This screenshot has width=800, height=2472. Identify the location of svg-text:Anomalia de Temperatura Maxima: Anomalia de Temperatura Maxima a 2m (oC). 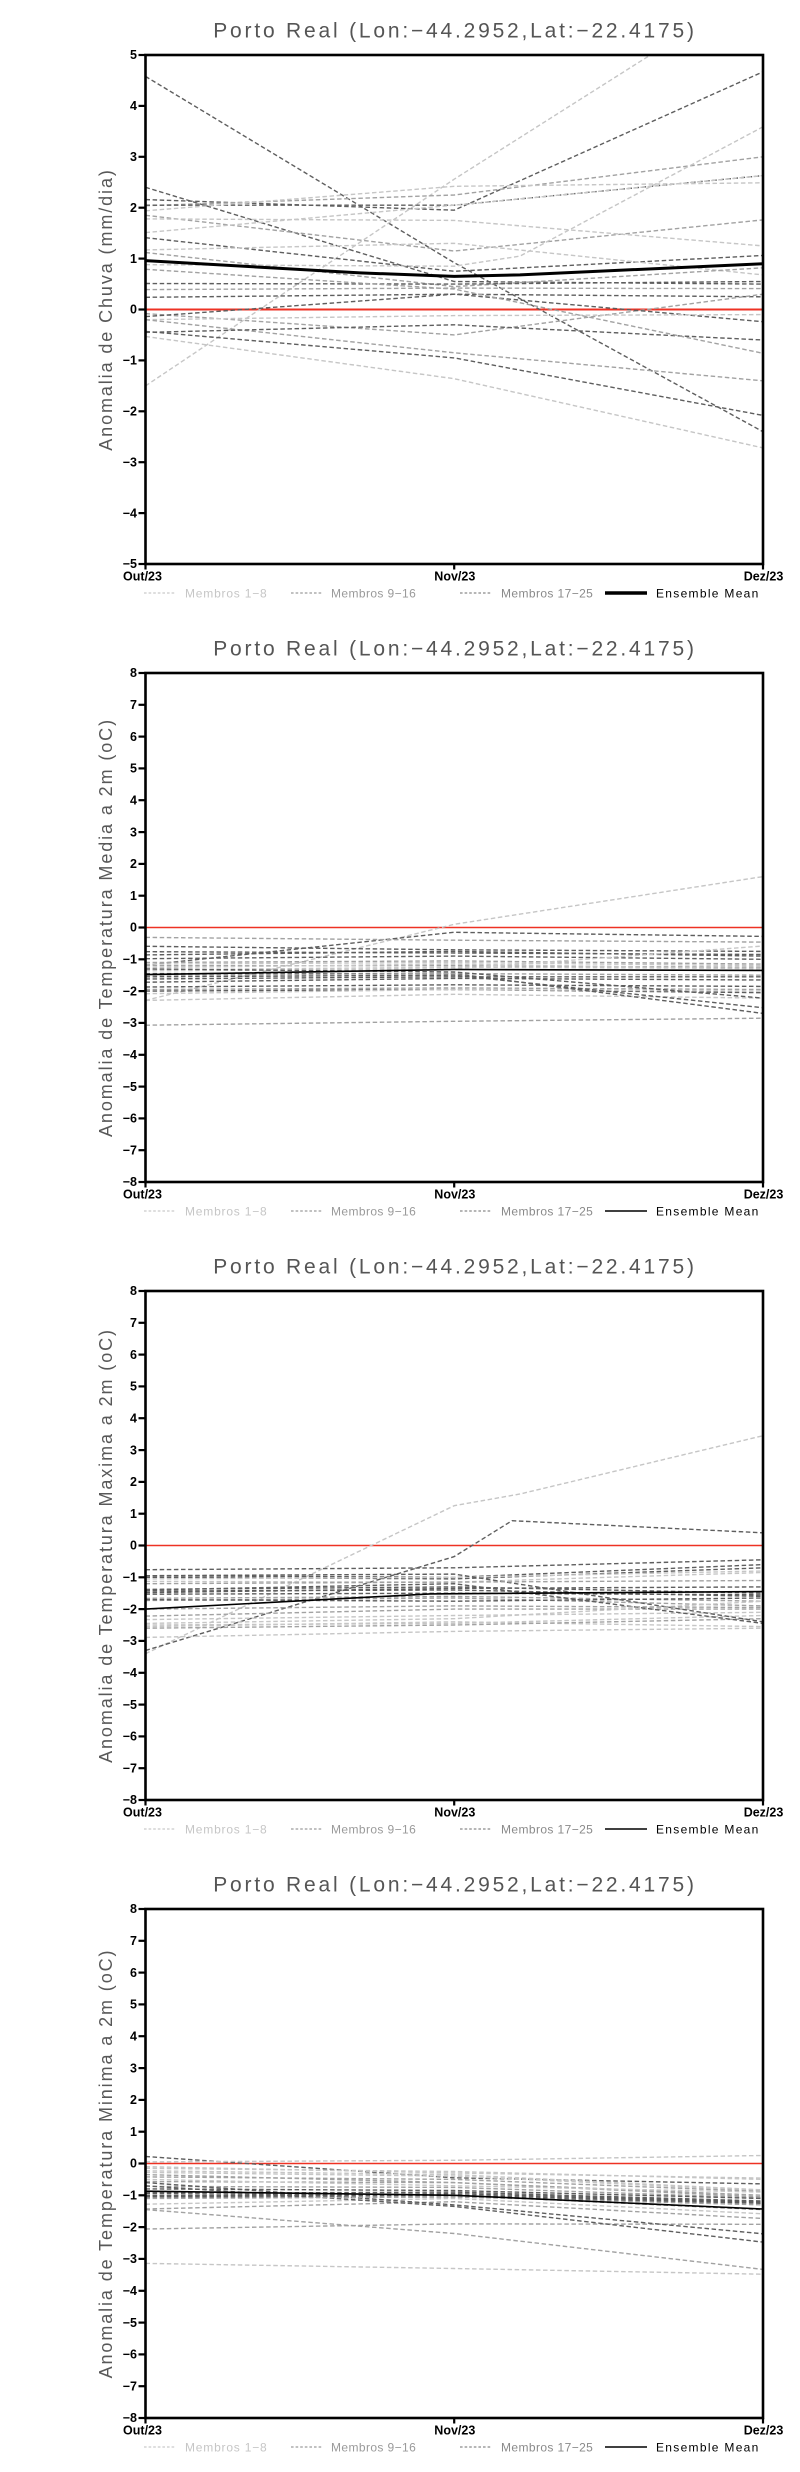
(106, 1545).